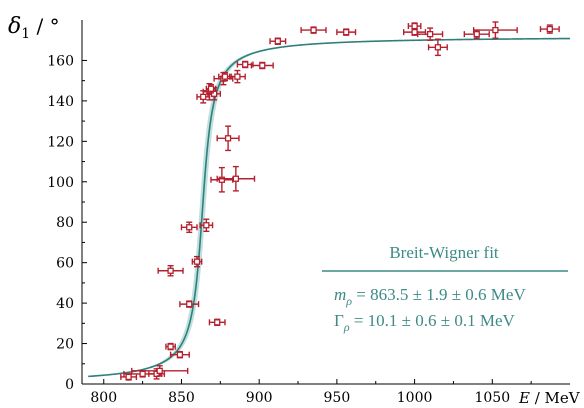 This screenshot has width=584, height=408. Describe the element at coordinates (337, 398) in the screenshot. I see `x-tick-label: 950` at that location.